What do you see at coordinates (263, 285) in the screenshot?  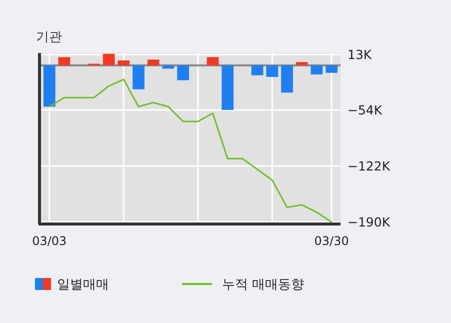 I see `legend-label: 누적 매매동향` at bounding box center [263, 285].